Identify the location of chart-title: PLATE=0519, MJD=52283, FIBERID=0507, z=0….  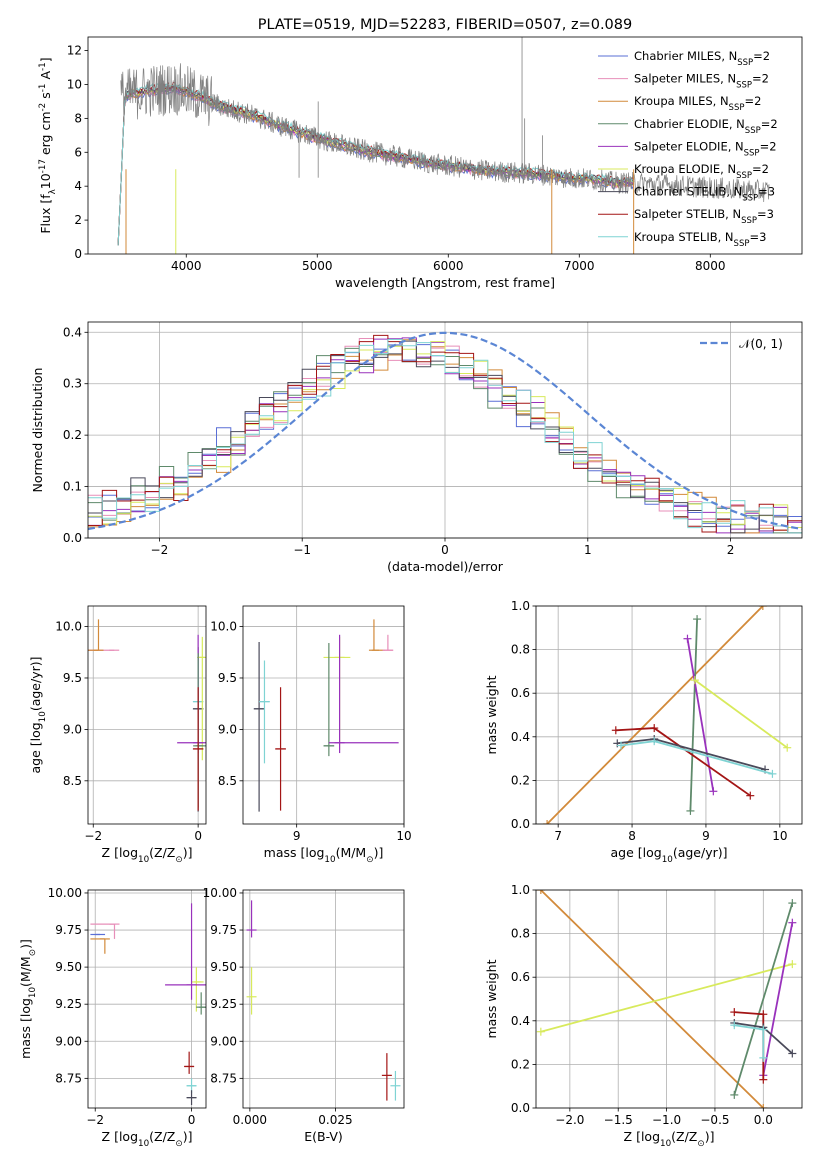
(445, 25).